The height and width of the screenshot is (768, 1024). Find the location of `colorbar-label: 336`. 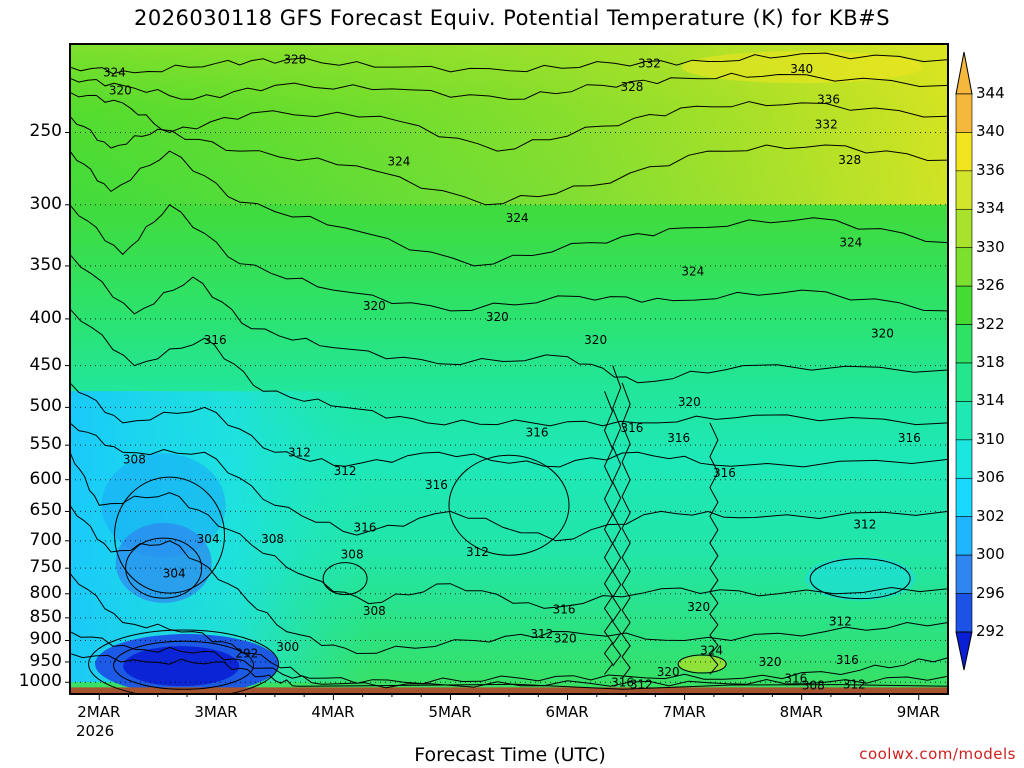

colorbar-label: 336 is located at coordinates (990, 169).